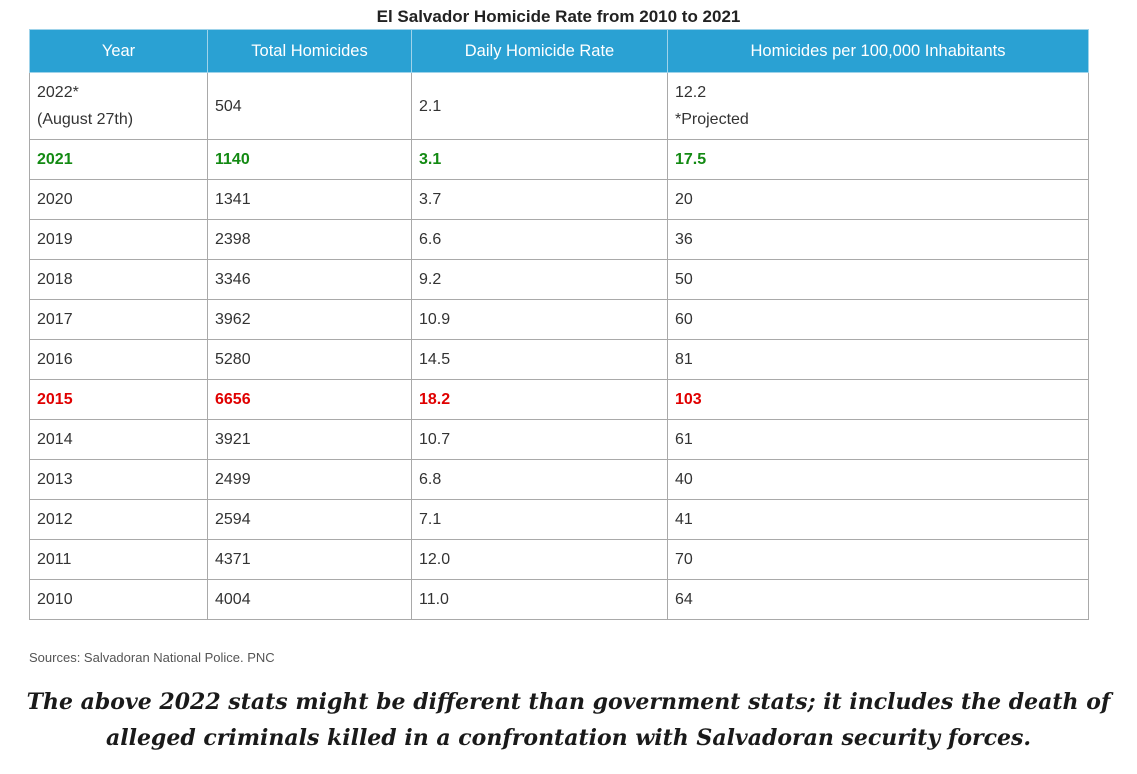 The image size is (1137, 774). I want to click on table-row: 2018 3346 9.2 50, so click(559, 279).